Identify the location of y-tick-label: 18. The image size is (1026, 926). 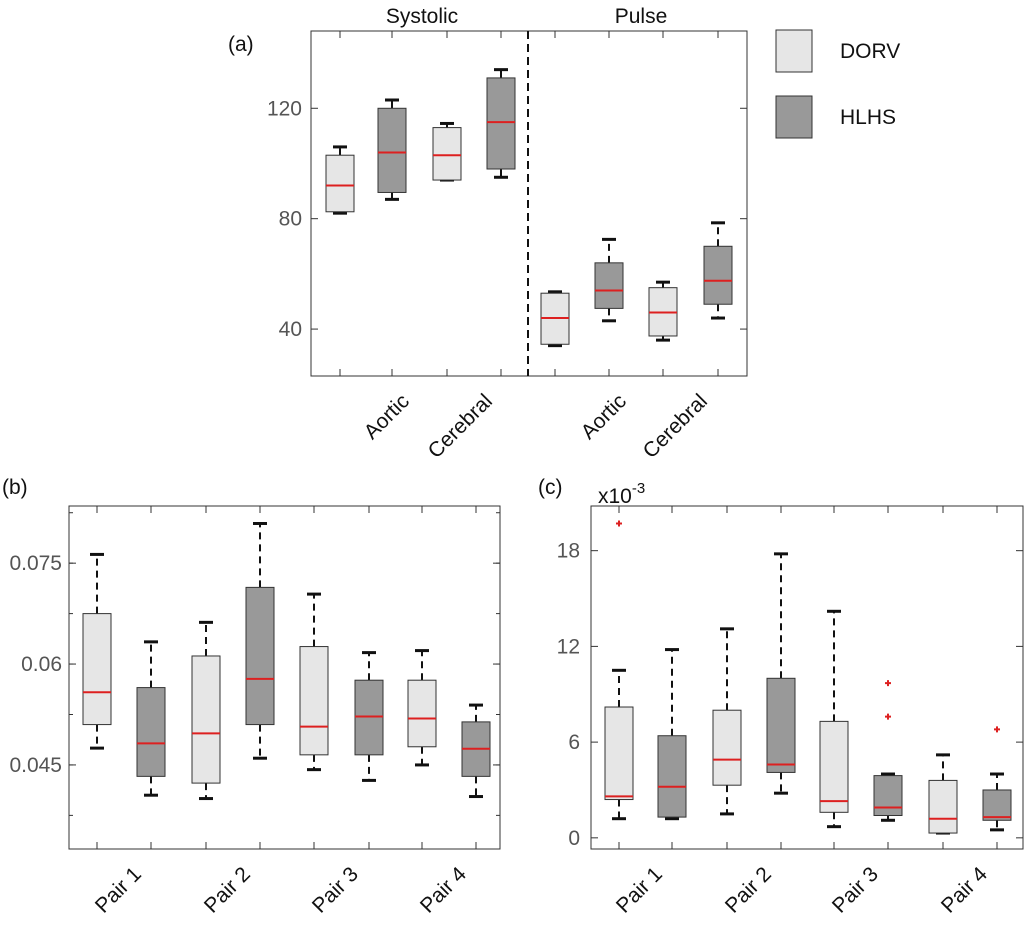
(568, 551).